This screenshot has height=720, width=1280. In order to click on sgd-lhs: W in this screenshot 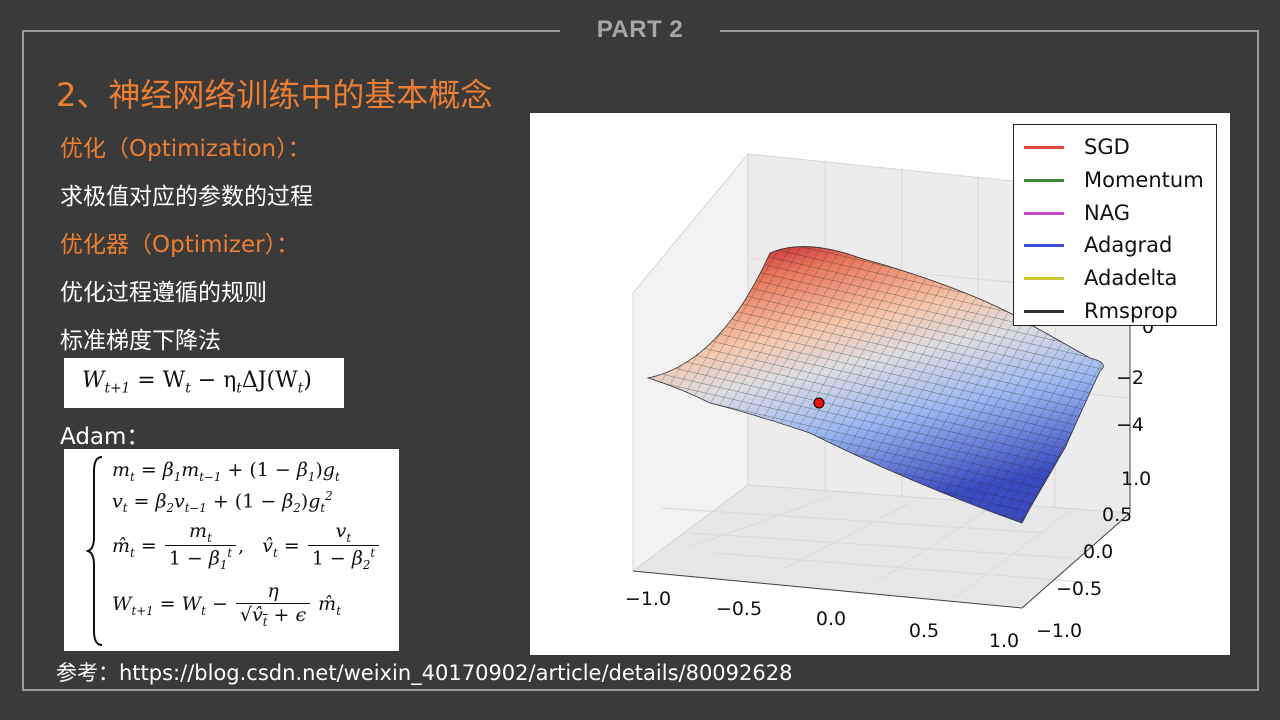, I will do `click(93, 380)`.